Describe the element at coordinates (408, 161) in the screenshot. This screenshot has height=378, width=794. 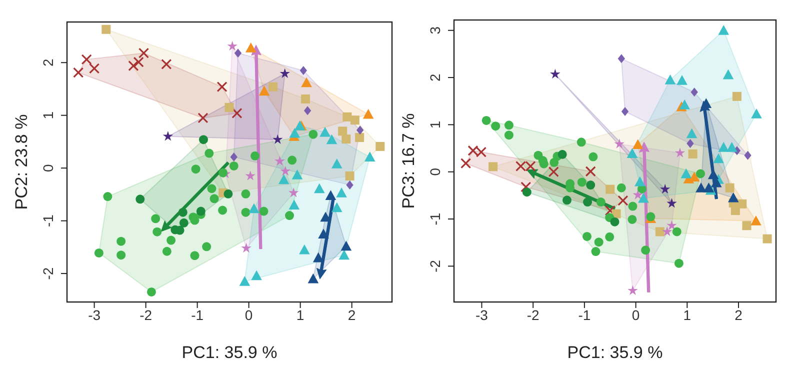
I see `y-axis-title: PC3: 16.7 %` at that location.